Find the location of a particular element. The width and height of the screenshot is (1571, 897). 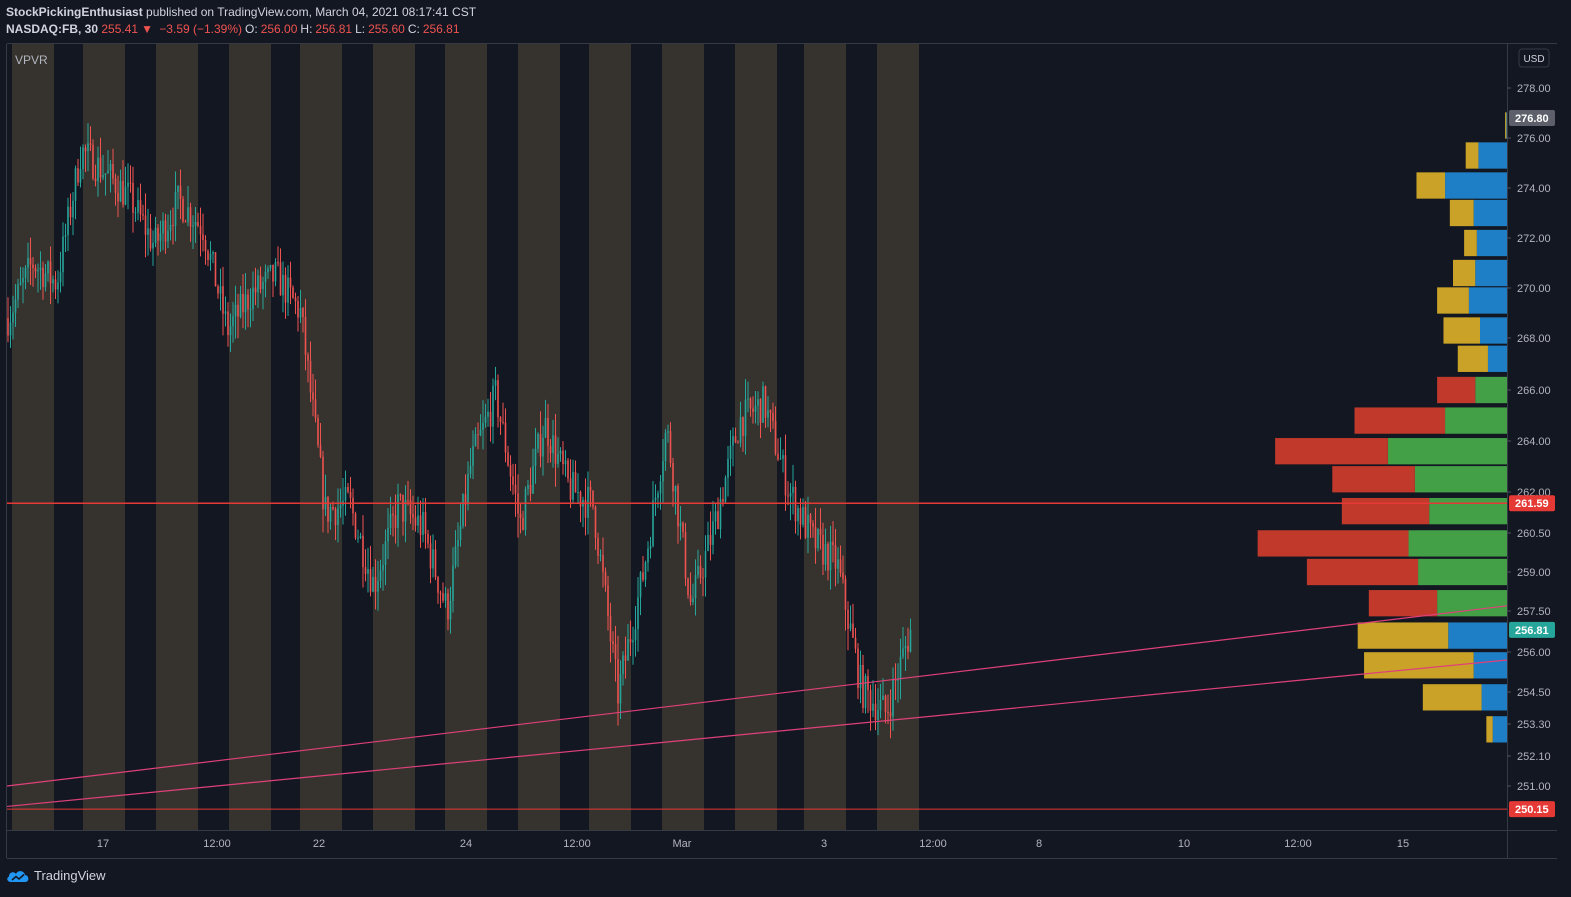

last-price: 255.41 is located at coordinates (120, 29).